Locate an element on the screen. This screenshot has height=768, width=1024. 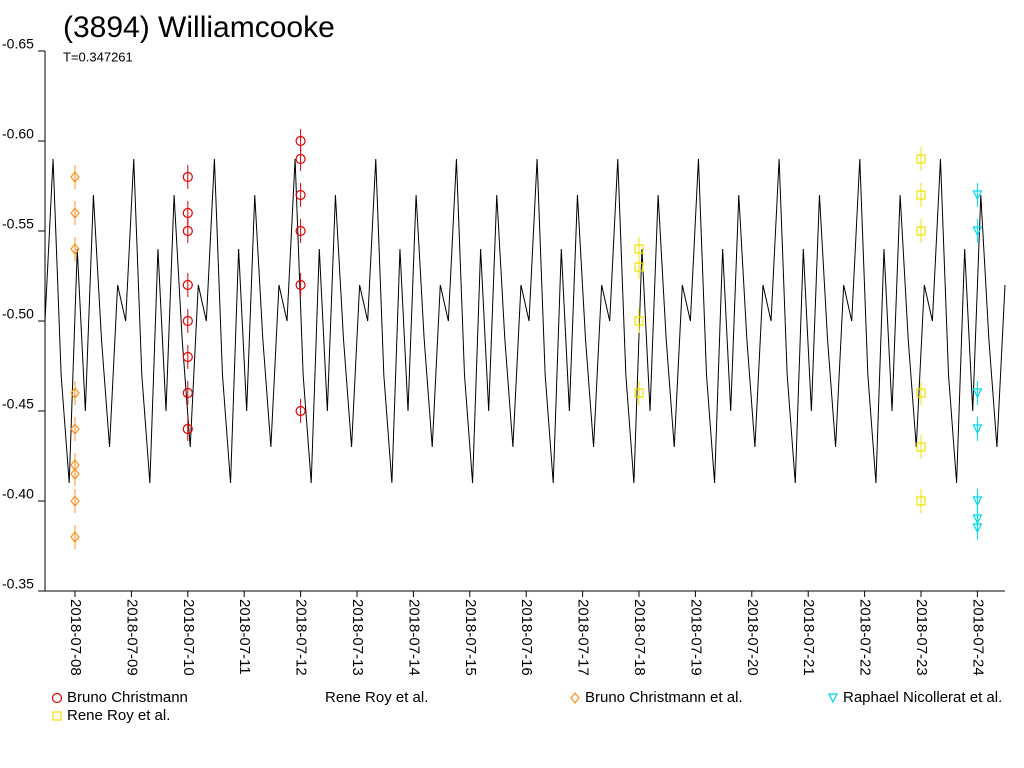
y-tick-label: -0.60 is located at coordinates (18, 134).